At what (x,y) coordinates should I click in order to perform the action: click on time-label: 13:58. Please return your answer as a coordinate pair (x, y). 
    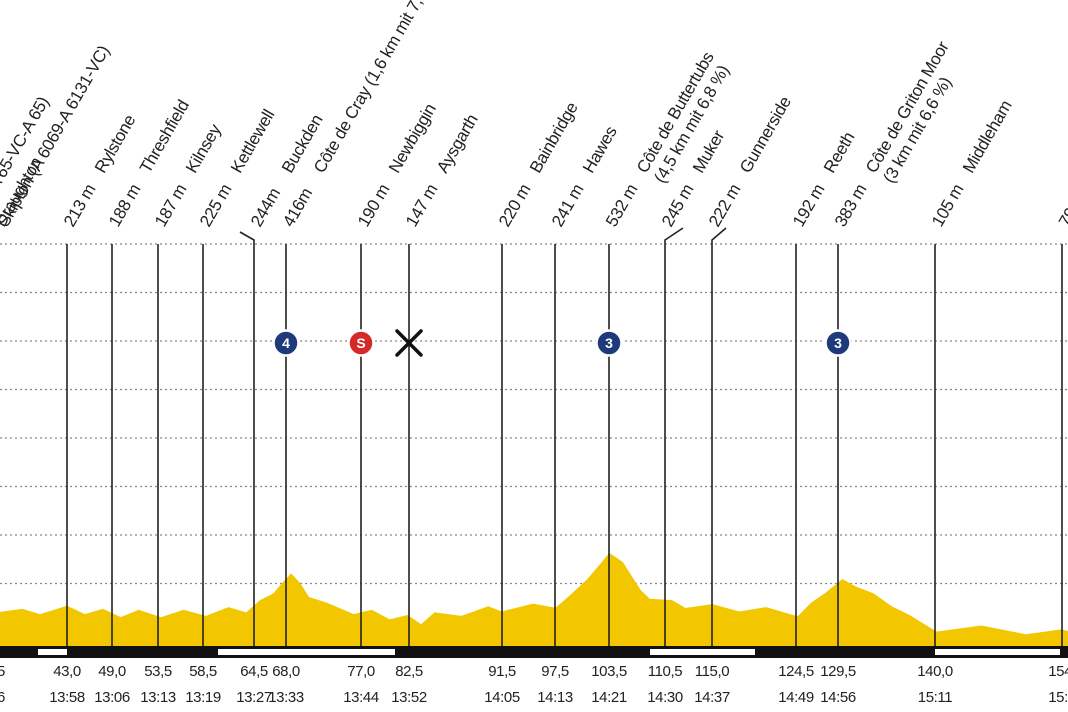
    Looking at the image, I should click on (67, 697).